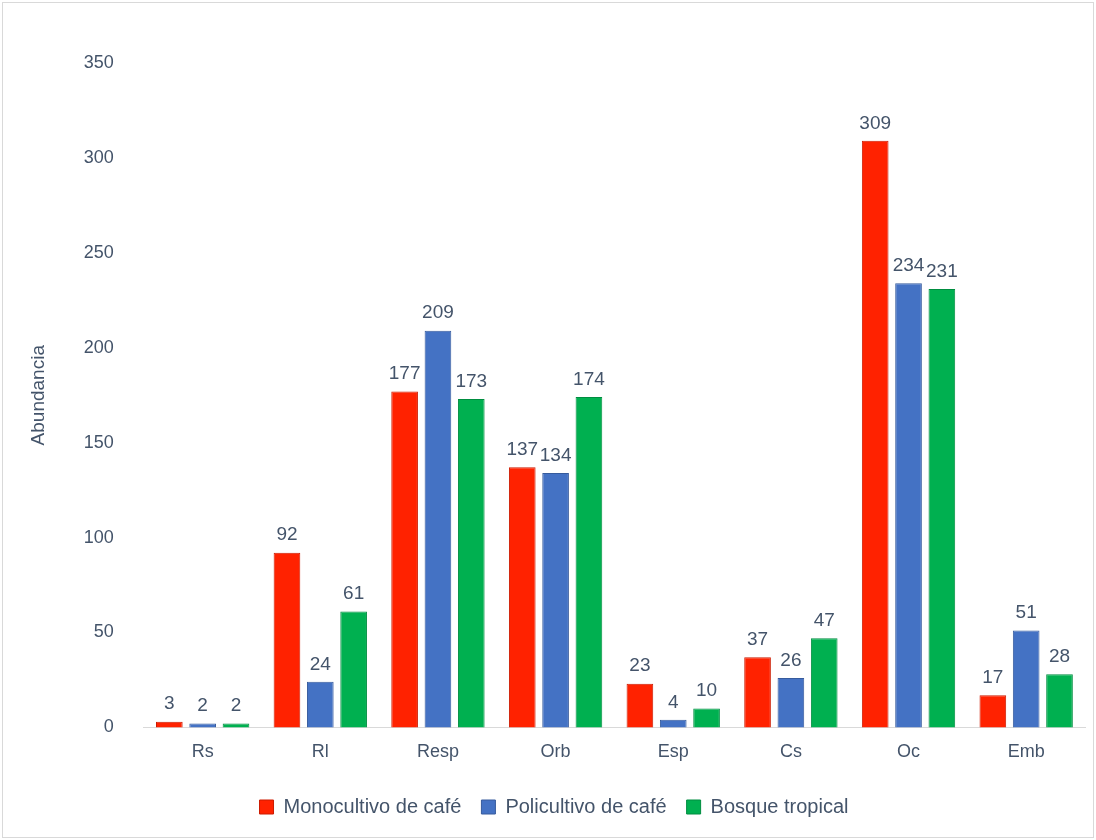 The image size is (1096, 840). I want to click on data-label: 309, so click(875, 122).